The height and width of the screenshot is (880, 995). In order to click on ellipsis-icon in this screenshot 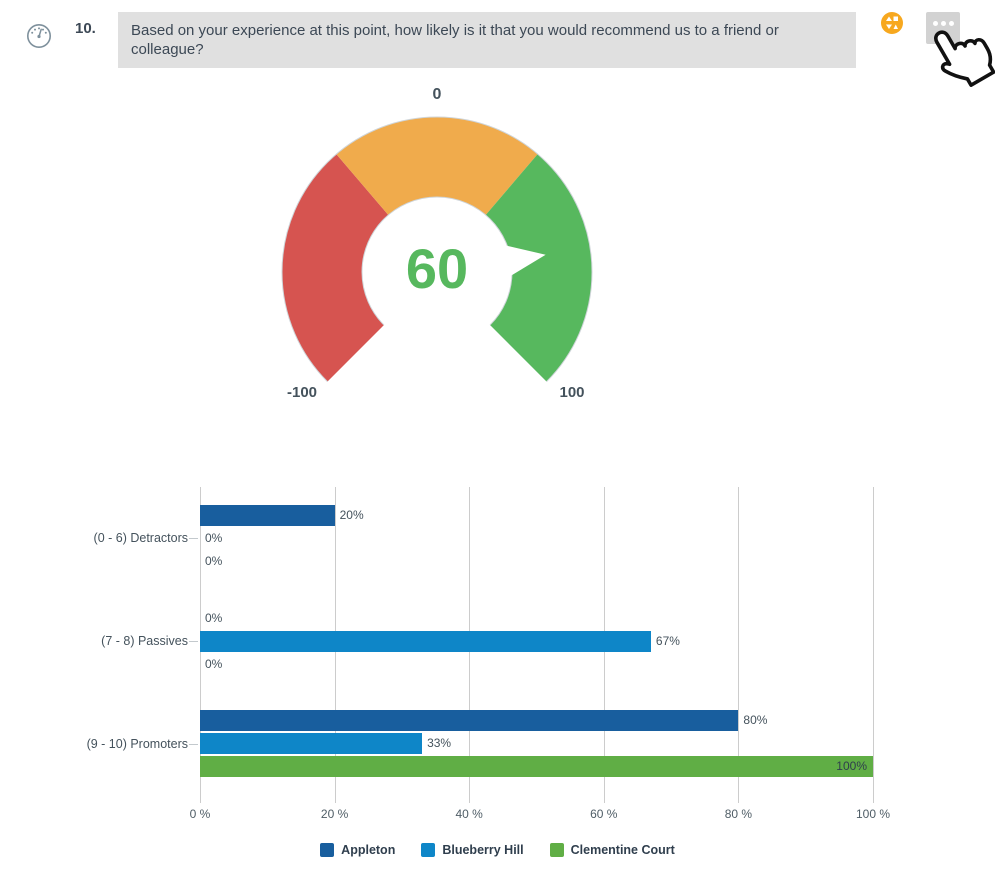, I will do `click(935, 23)`.